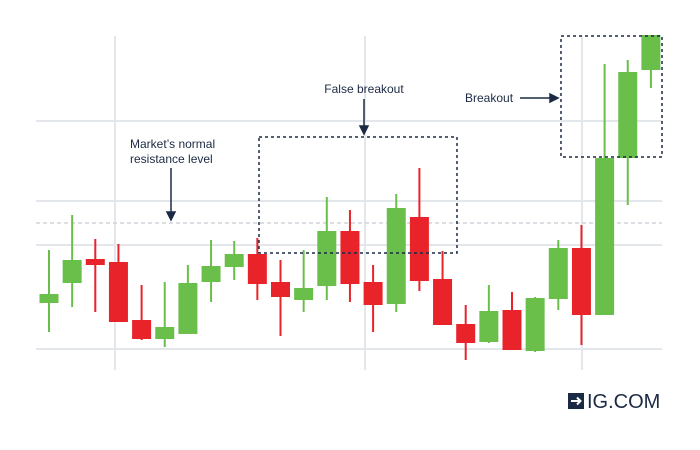  Describe the element at coordinates (172, 144) in the screenshot. I see `annotation: Market’s normal` at that location.